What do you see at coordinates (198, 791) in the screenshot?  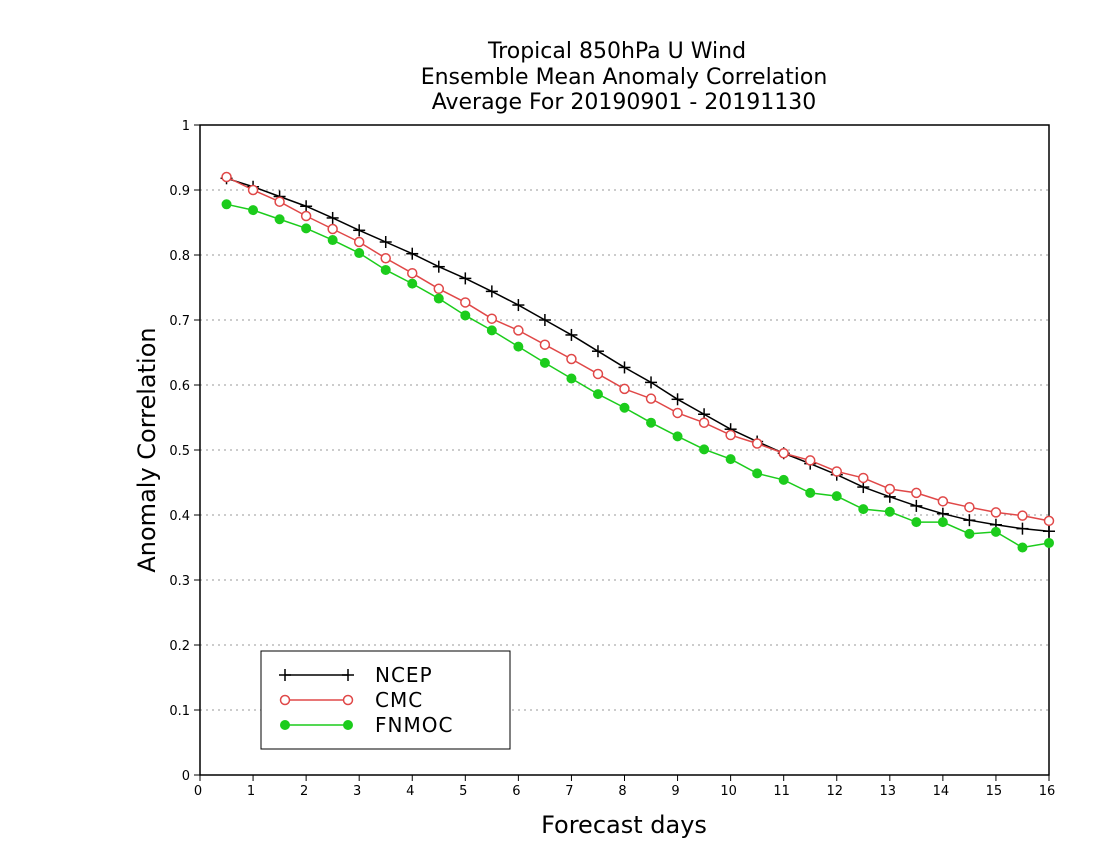 I see `x-tick-label: 0` at bounding box center [198, 791].